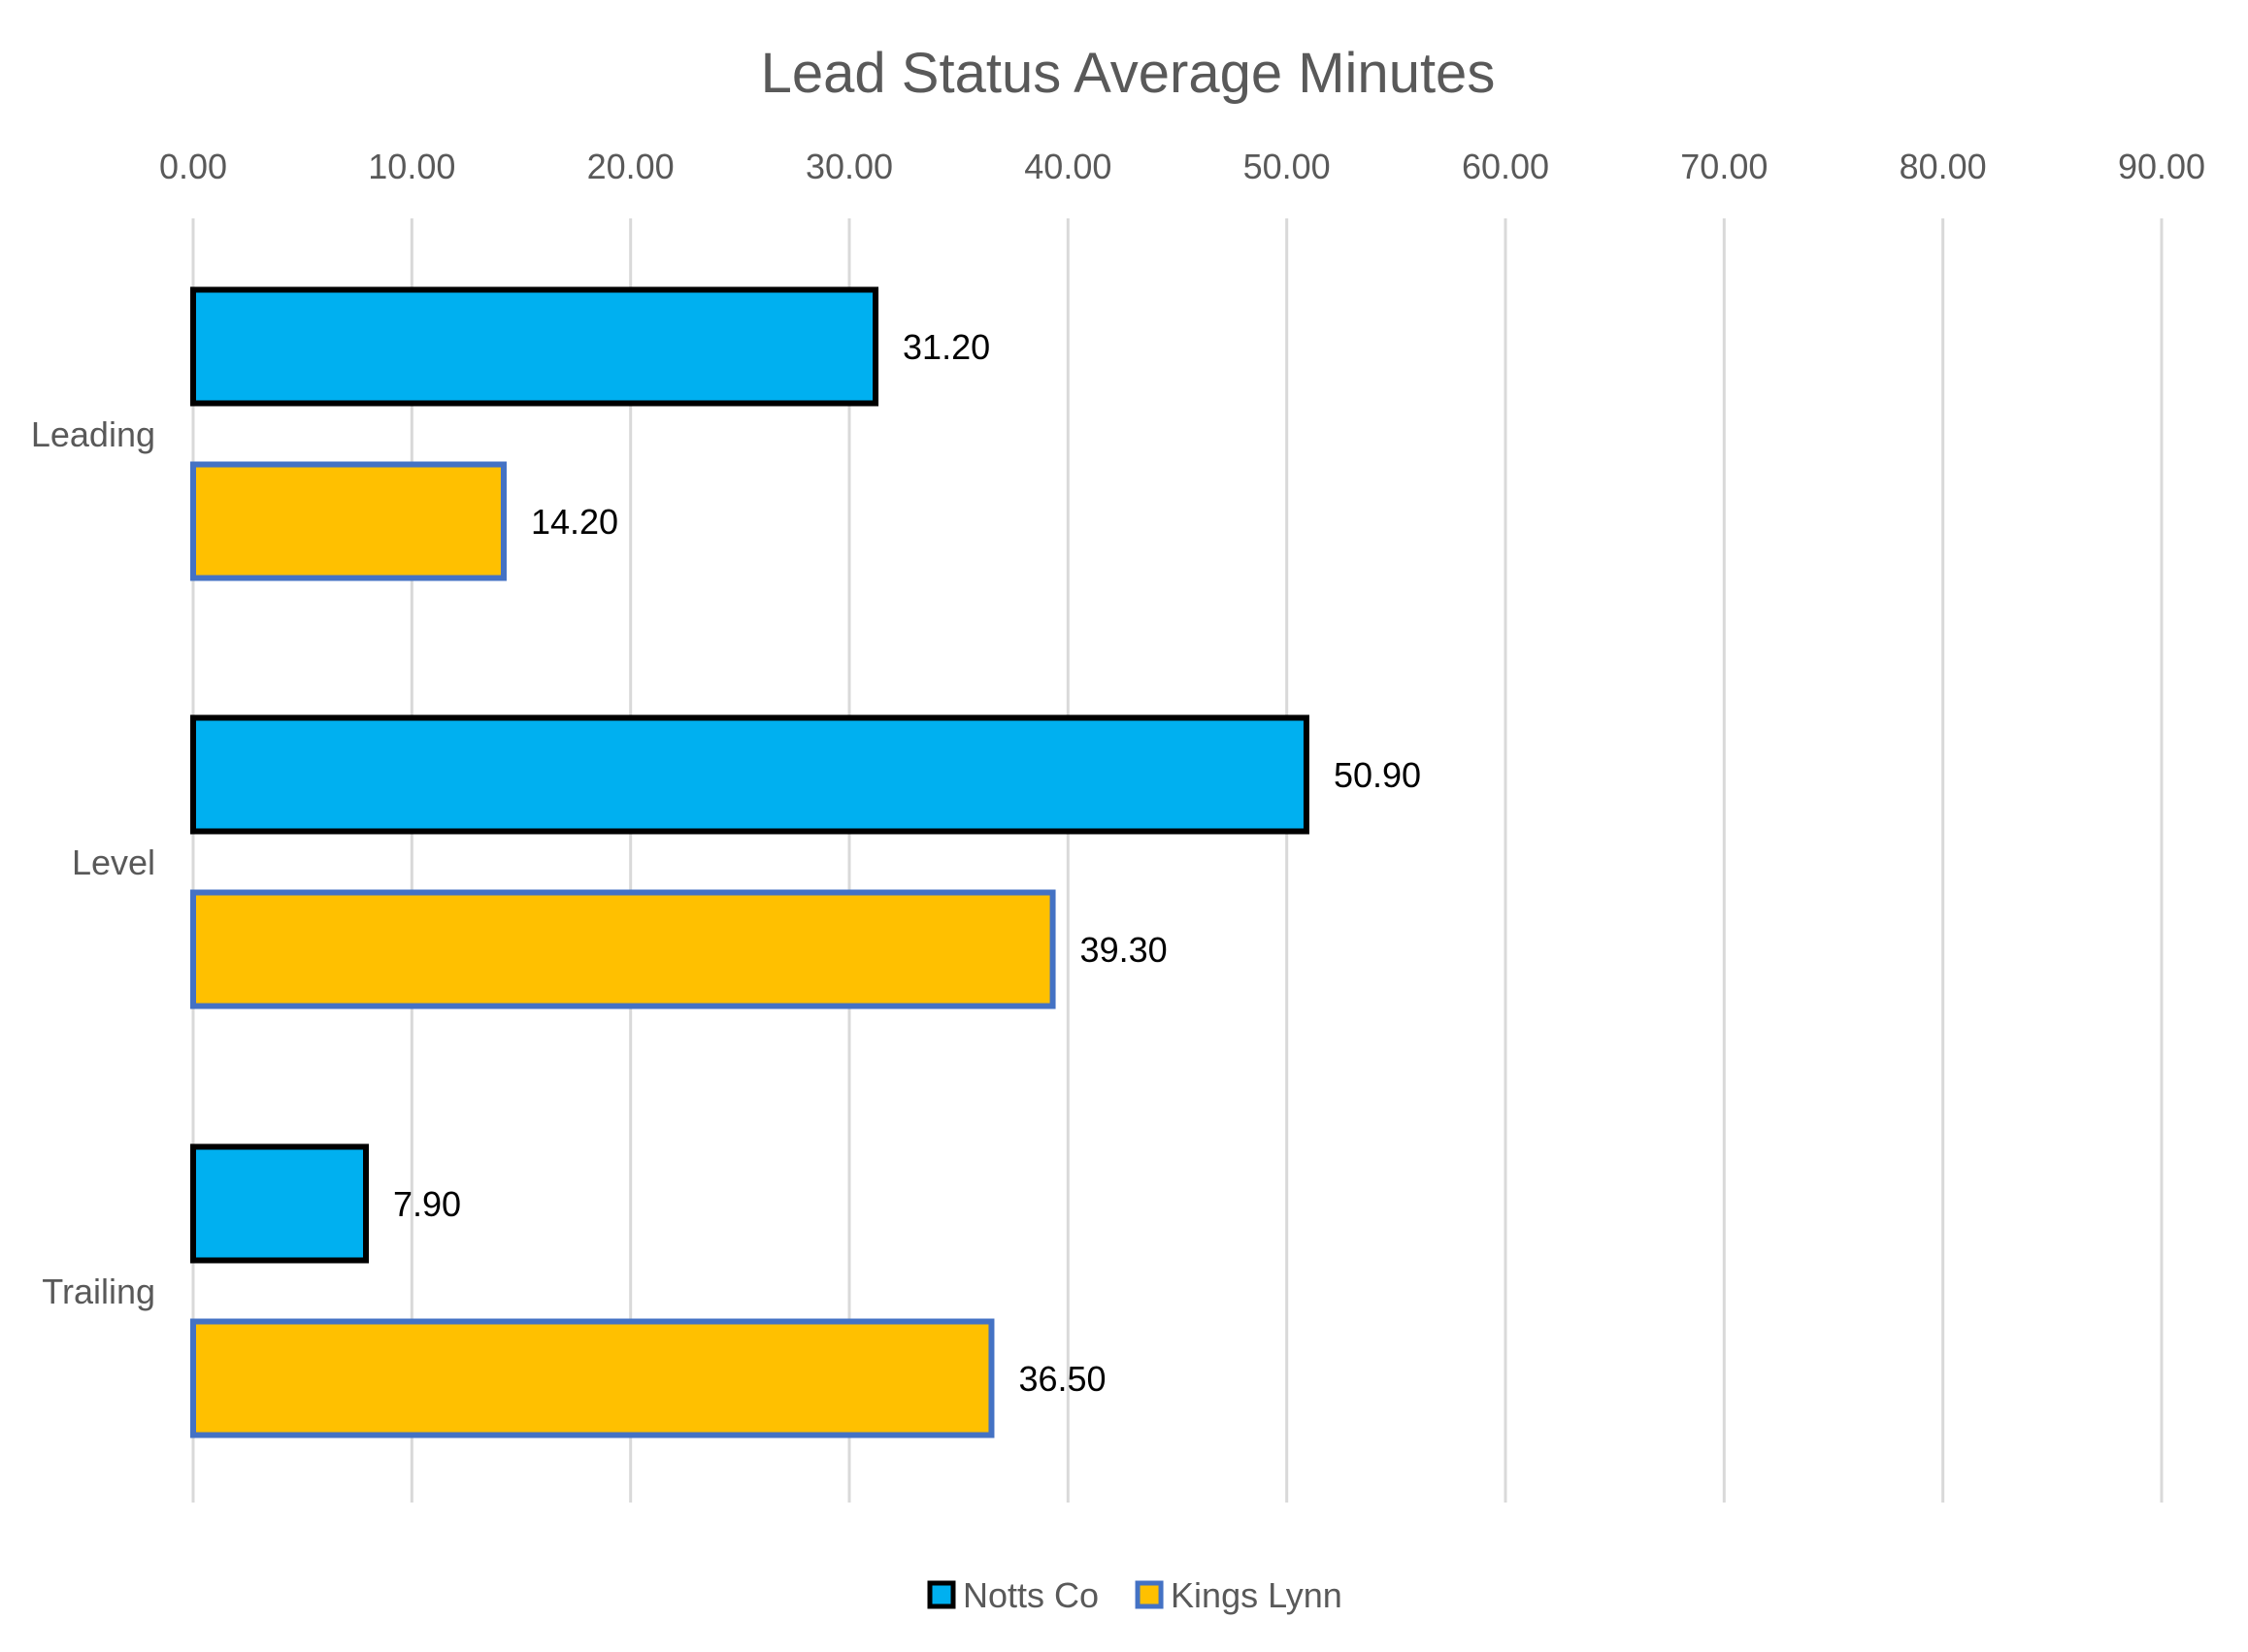  I want to click on bar-kings-lynn-leading, so click(348, 521).